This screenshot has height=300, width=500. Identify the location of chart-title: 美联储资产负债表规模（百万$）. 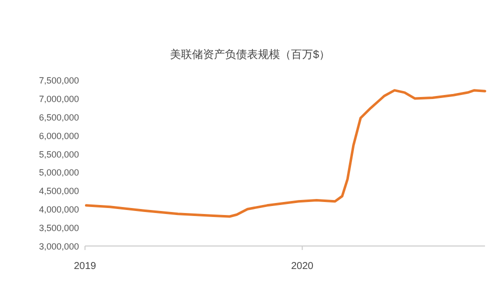
(250, 54).